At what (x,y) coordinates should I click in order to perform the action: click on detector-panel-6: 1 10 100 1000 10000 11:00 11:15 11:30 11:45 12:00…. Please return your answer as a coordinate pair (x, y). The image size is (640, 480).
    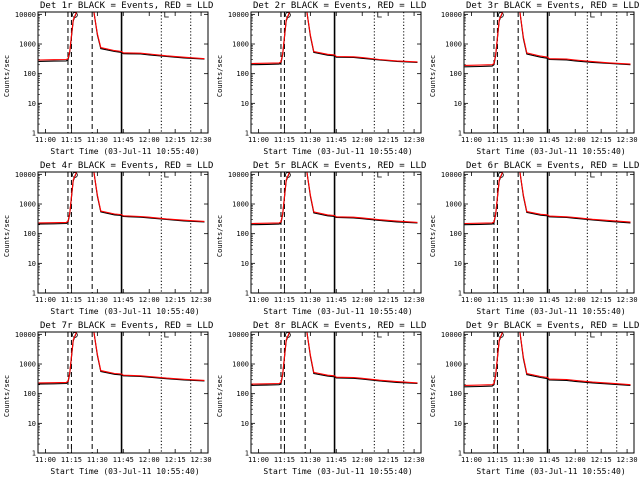
    Looking at the image, I should click on (532, 240).